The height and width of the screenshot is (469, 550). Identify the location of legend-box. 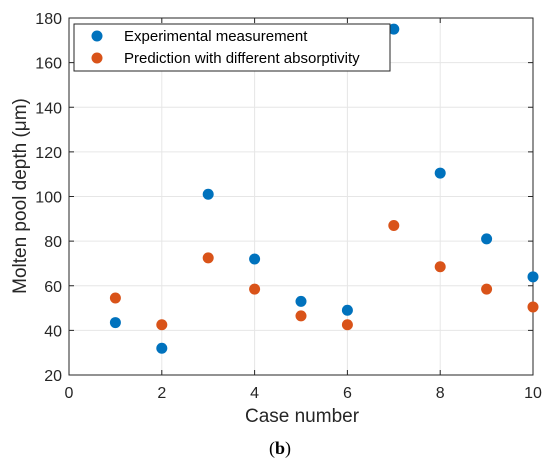
(232, 47).